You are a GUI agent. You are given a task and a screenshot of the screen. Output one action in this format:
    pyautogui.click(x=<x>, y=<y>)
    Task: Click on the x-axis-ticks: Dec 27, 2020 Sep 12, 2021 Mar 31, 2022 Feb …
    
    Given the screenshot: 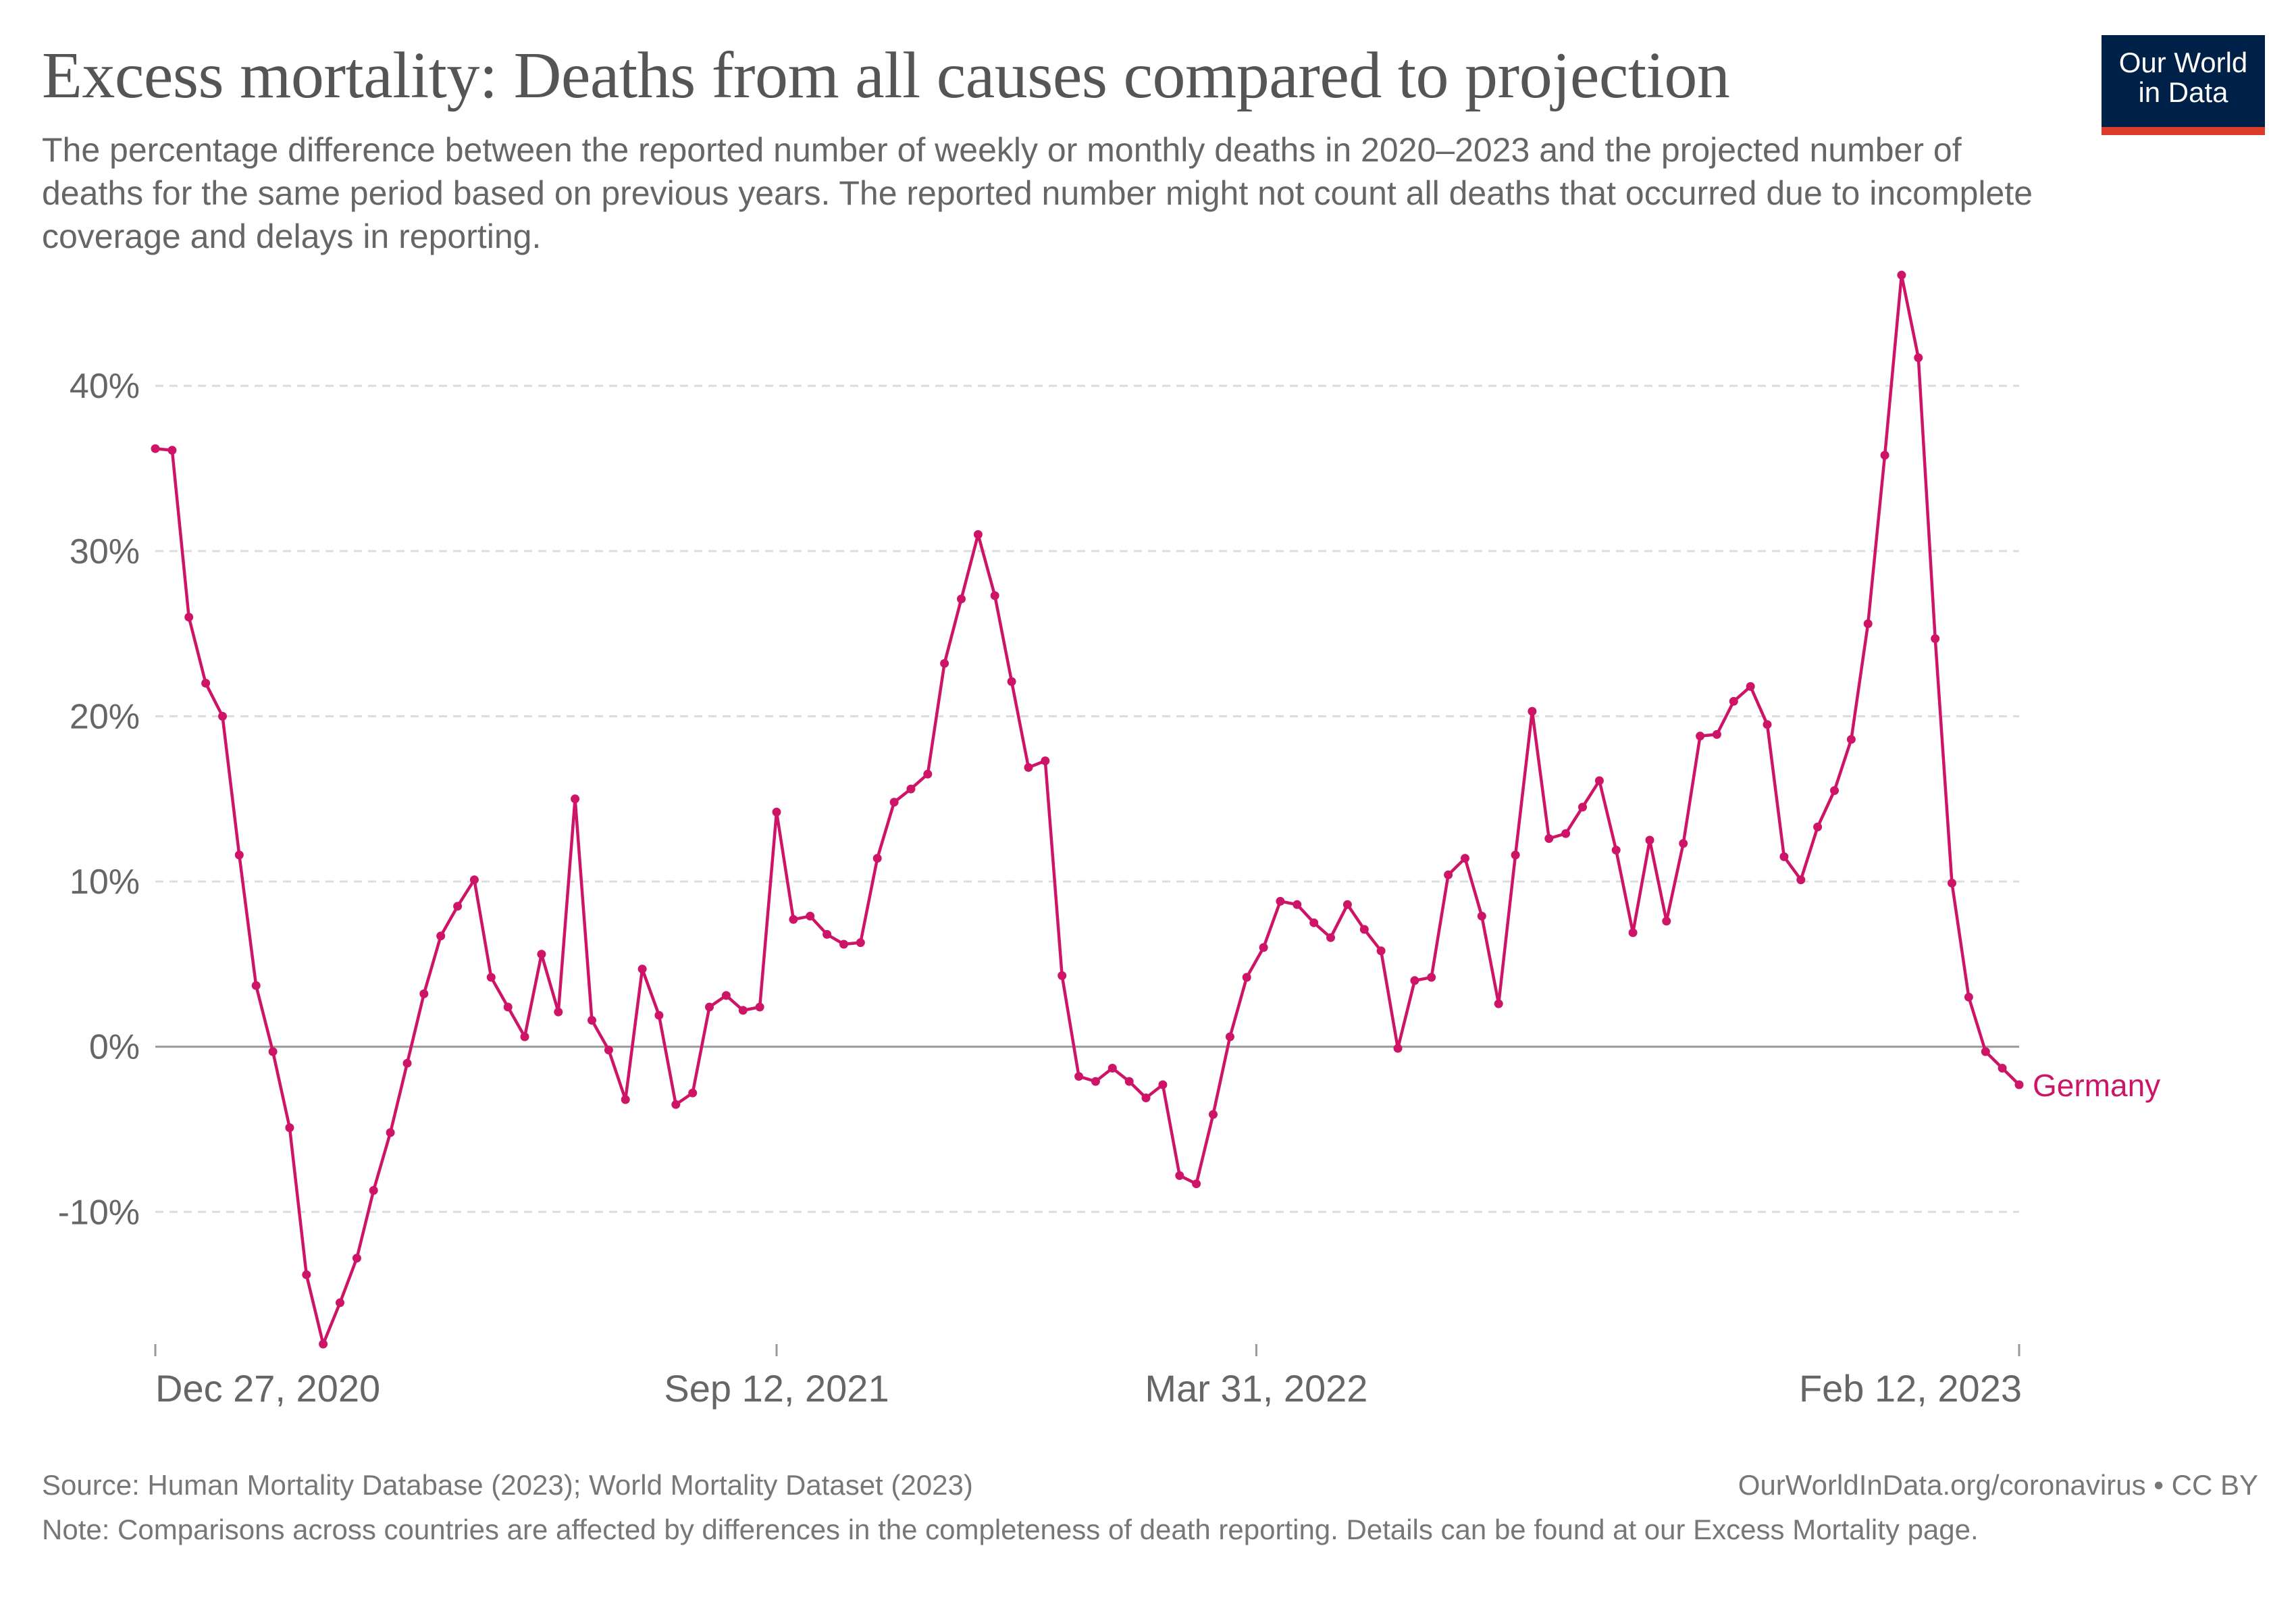 What is the action you would take?
    pyautogui.click(x=1088, y=1377)
    